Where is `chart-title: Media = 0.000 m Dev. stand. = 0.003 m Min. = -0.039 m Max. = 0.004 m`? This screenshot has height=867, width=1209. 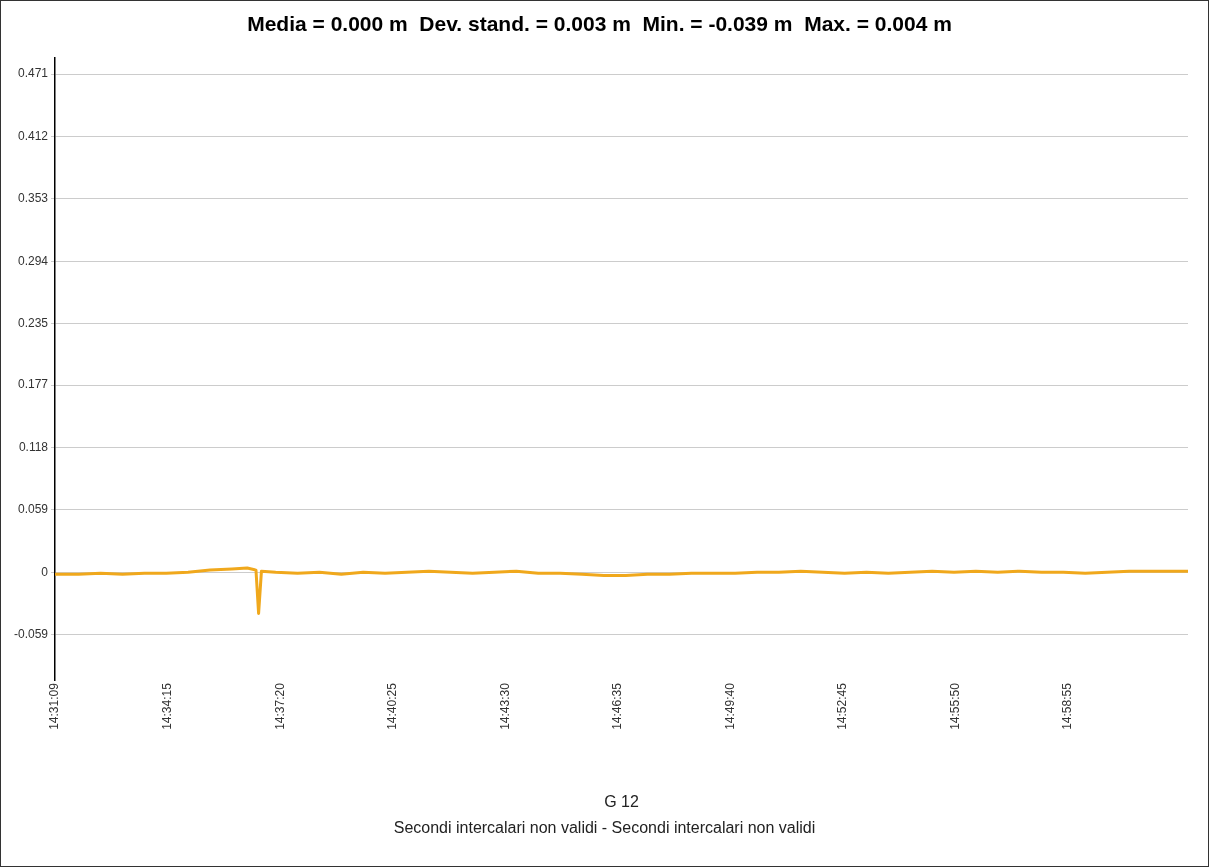 chart-title: Media = 0.000 m Dev. stand. = 0.003 m Min. = -0.039 m Max. = 0.004 m is located at coordinates (599, 24).